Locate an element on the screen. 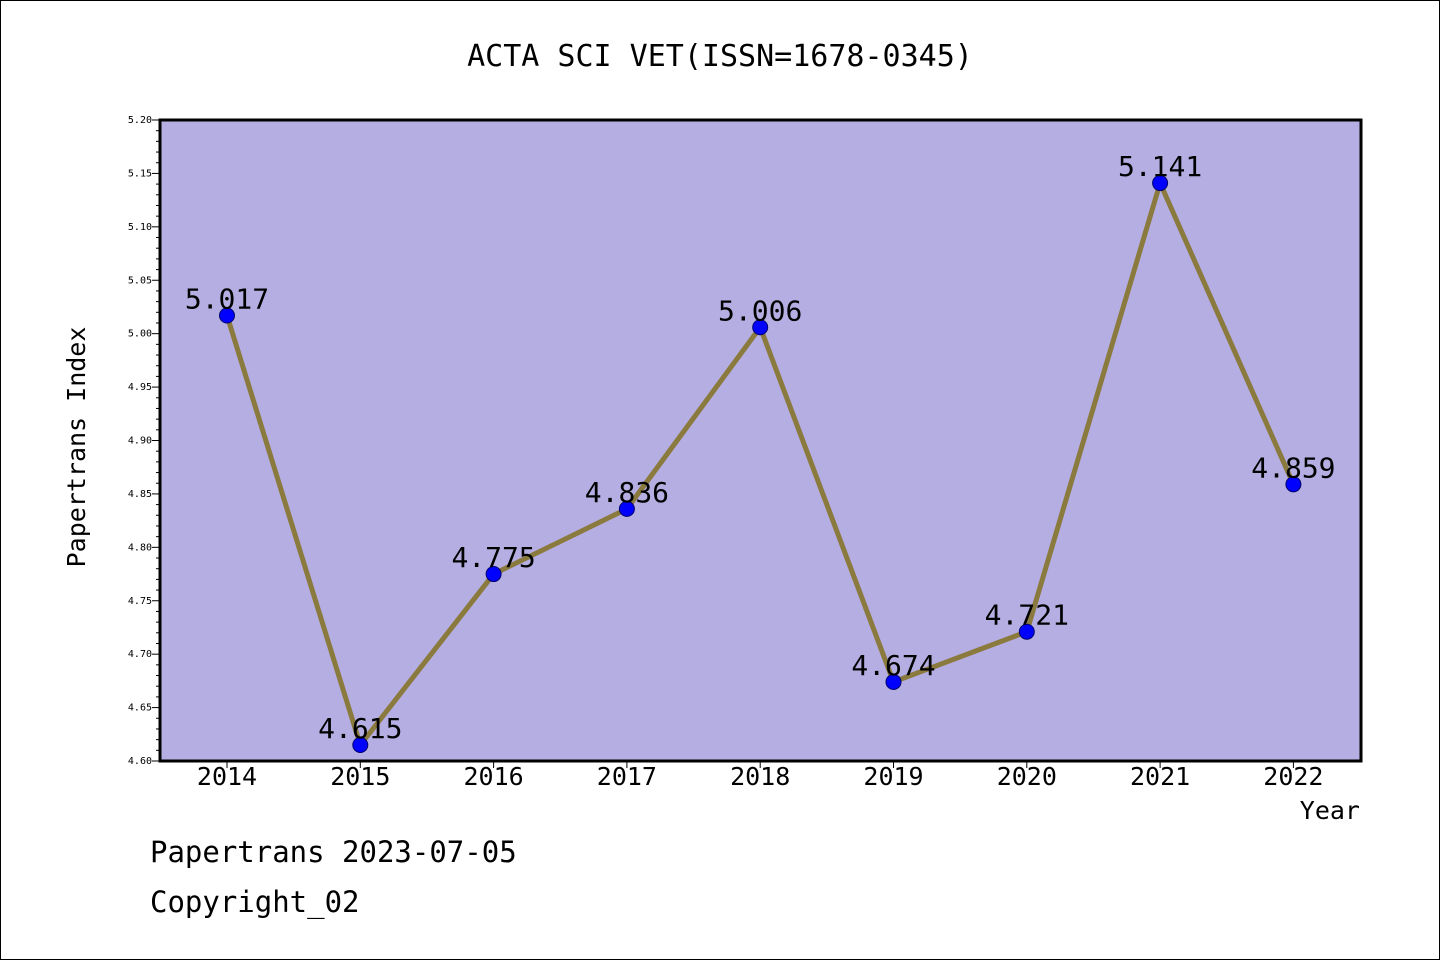 The height and width of the screenshot is (960, 1440). y-tick-label: 5.15 is located at coordinates (140, 173).